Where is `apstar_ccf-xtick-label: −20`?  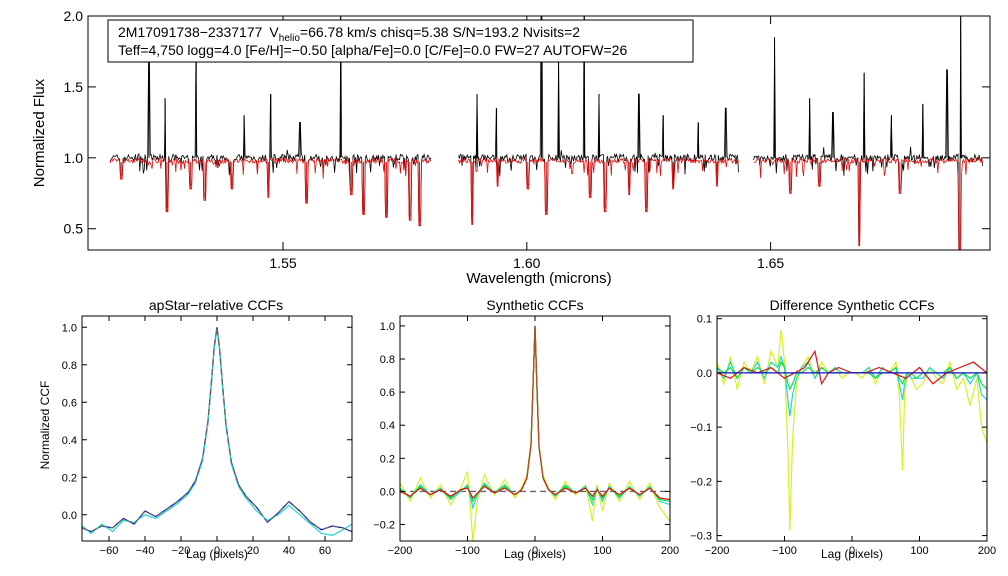
apstar_ccf-xtick-label: −20 is located at coordinates (181, 551).